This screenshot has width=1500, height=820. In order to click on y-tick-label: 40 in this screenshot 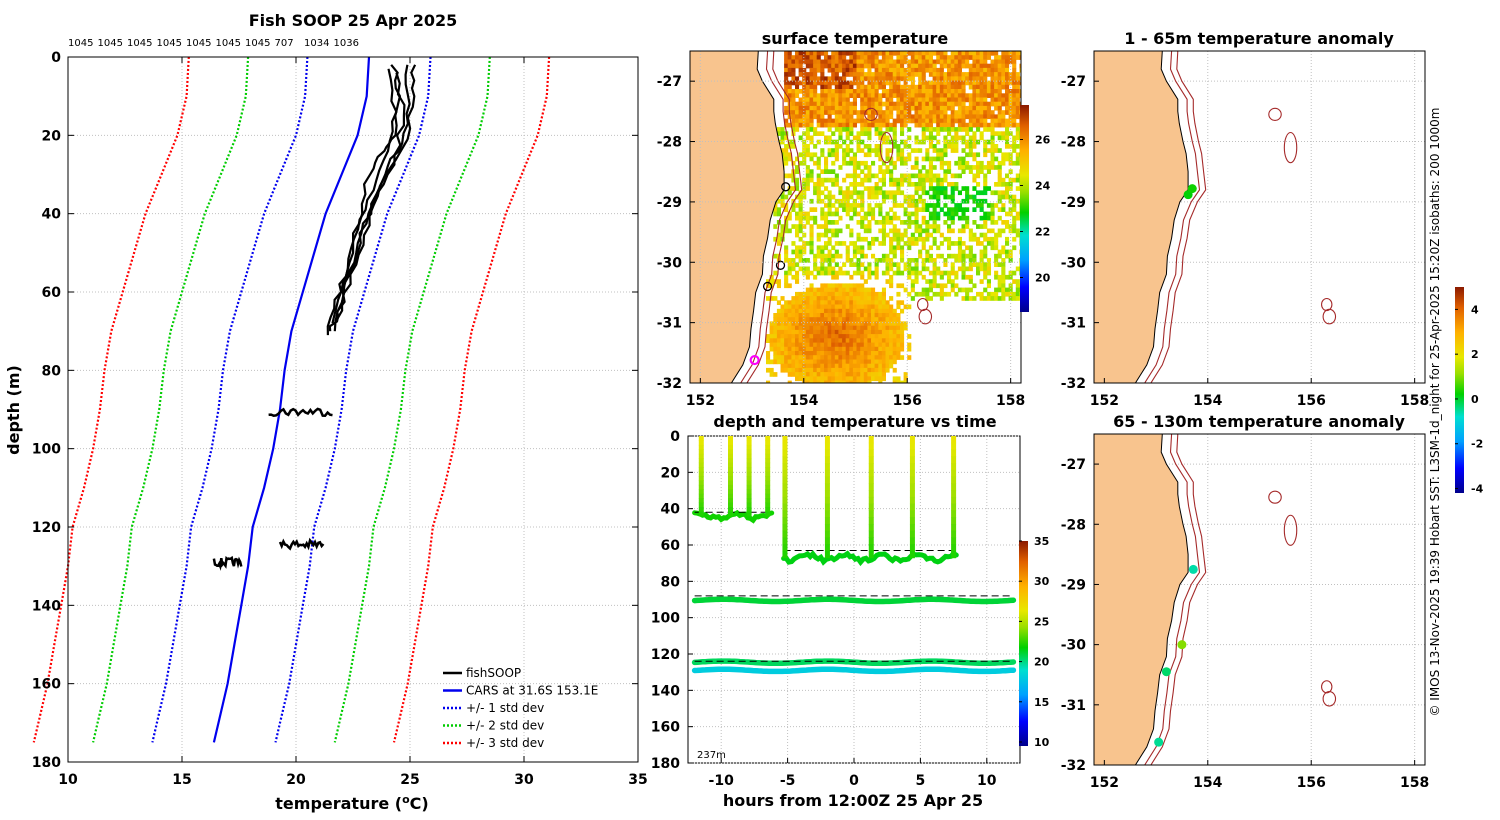, I will do `click(671, 510)`.